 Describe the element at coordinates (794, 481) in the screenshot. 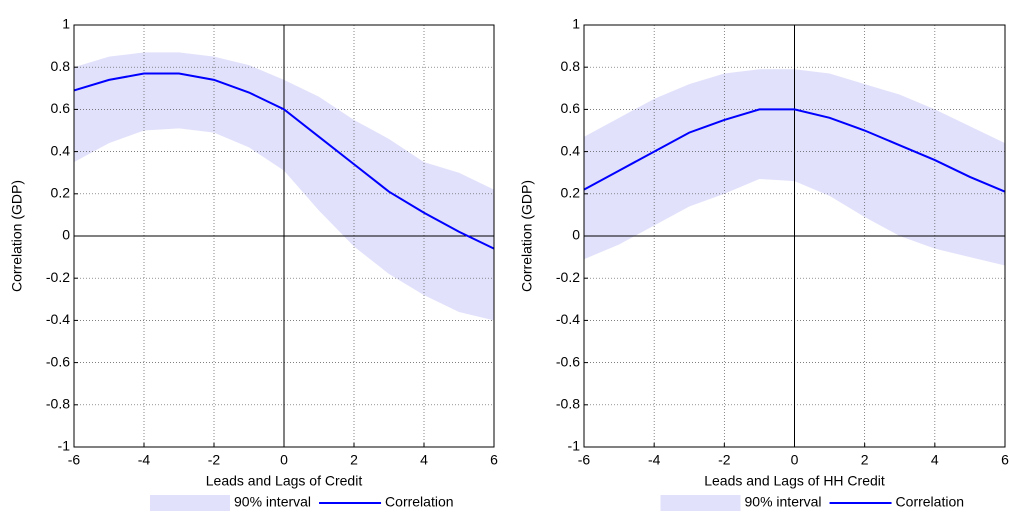

I see `x-axis-label: Leads and Lags of HH Credit` at that location.